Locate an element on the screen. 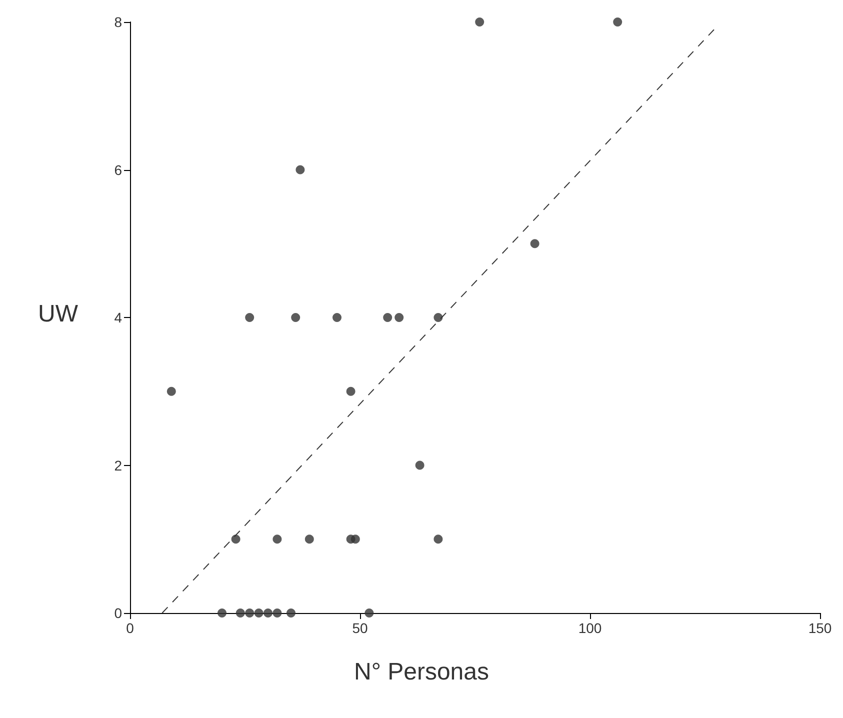 This screenshot has width=843, height=718. y-tick-label: 6 is located at coordinates (118, 170).